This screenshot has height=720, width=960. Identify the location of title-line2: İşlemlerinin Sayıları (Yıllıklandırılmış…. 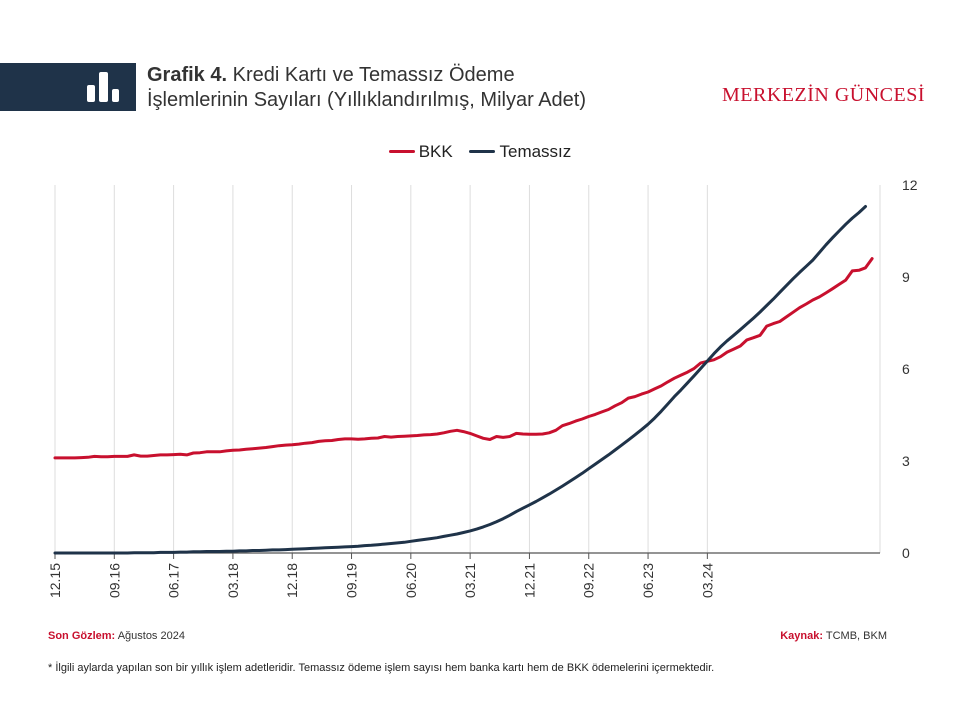
(367, 100).